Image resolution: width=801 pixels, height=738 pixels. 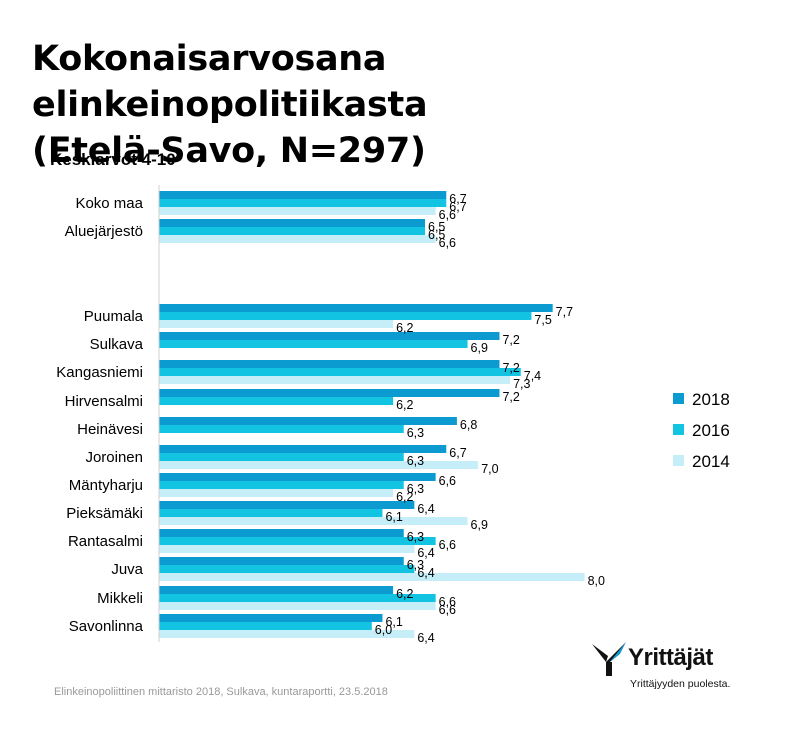 What do you see at coordinates (281, 485) in the screenshot?
I see `bar-mantyharju-2016` at bounding box center [281, 485].